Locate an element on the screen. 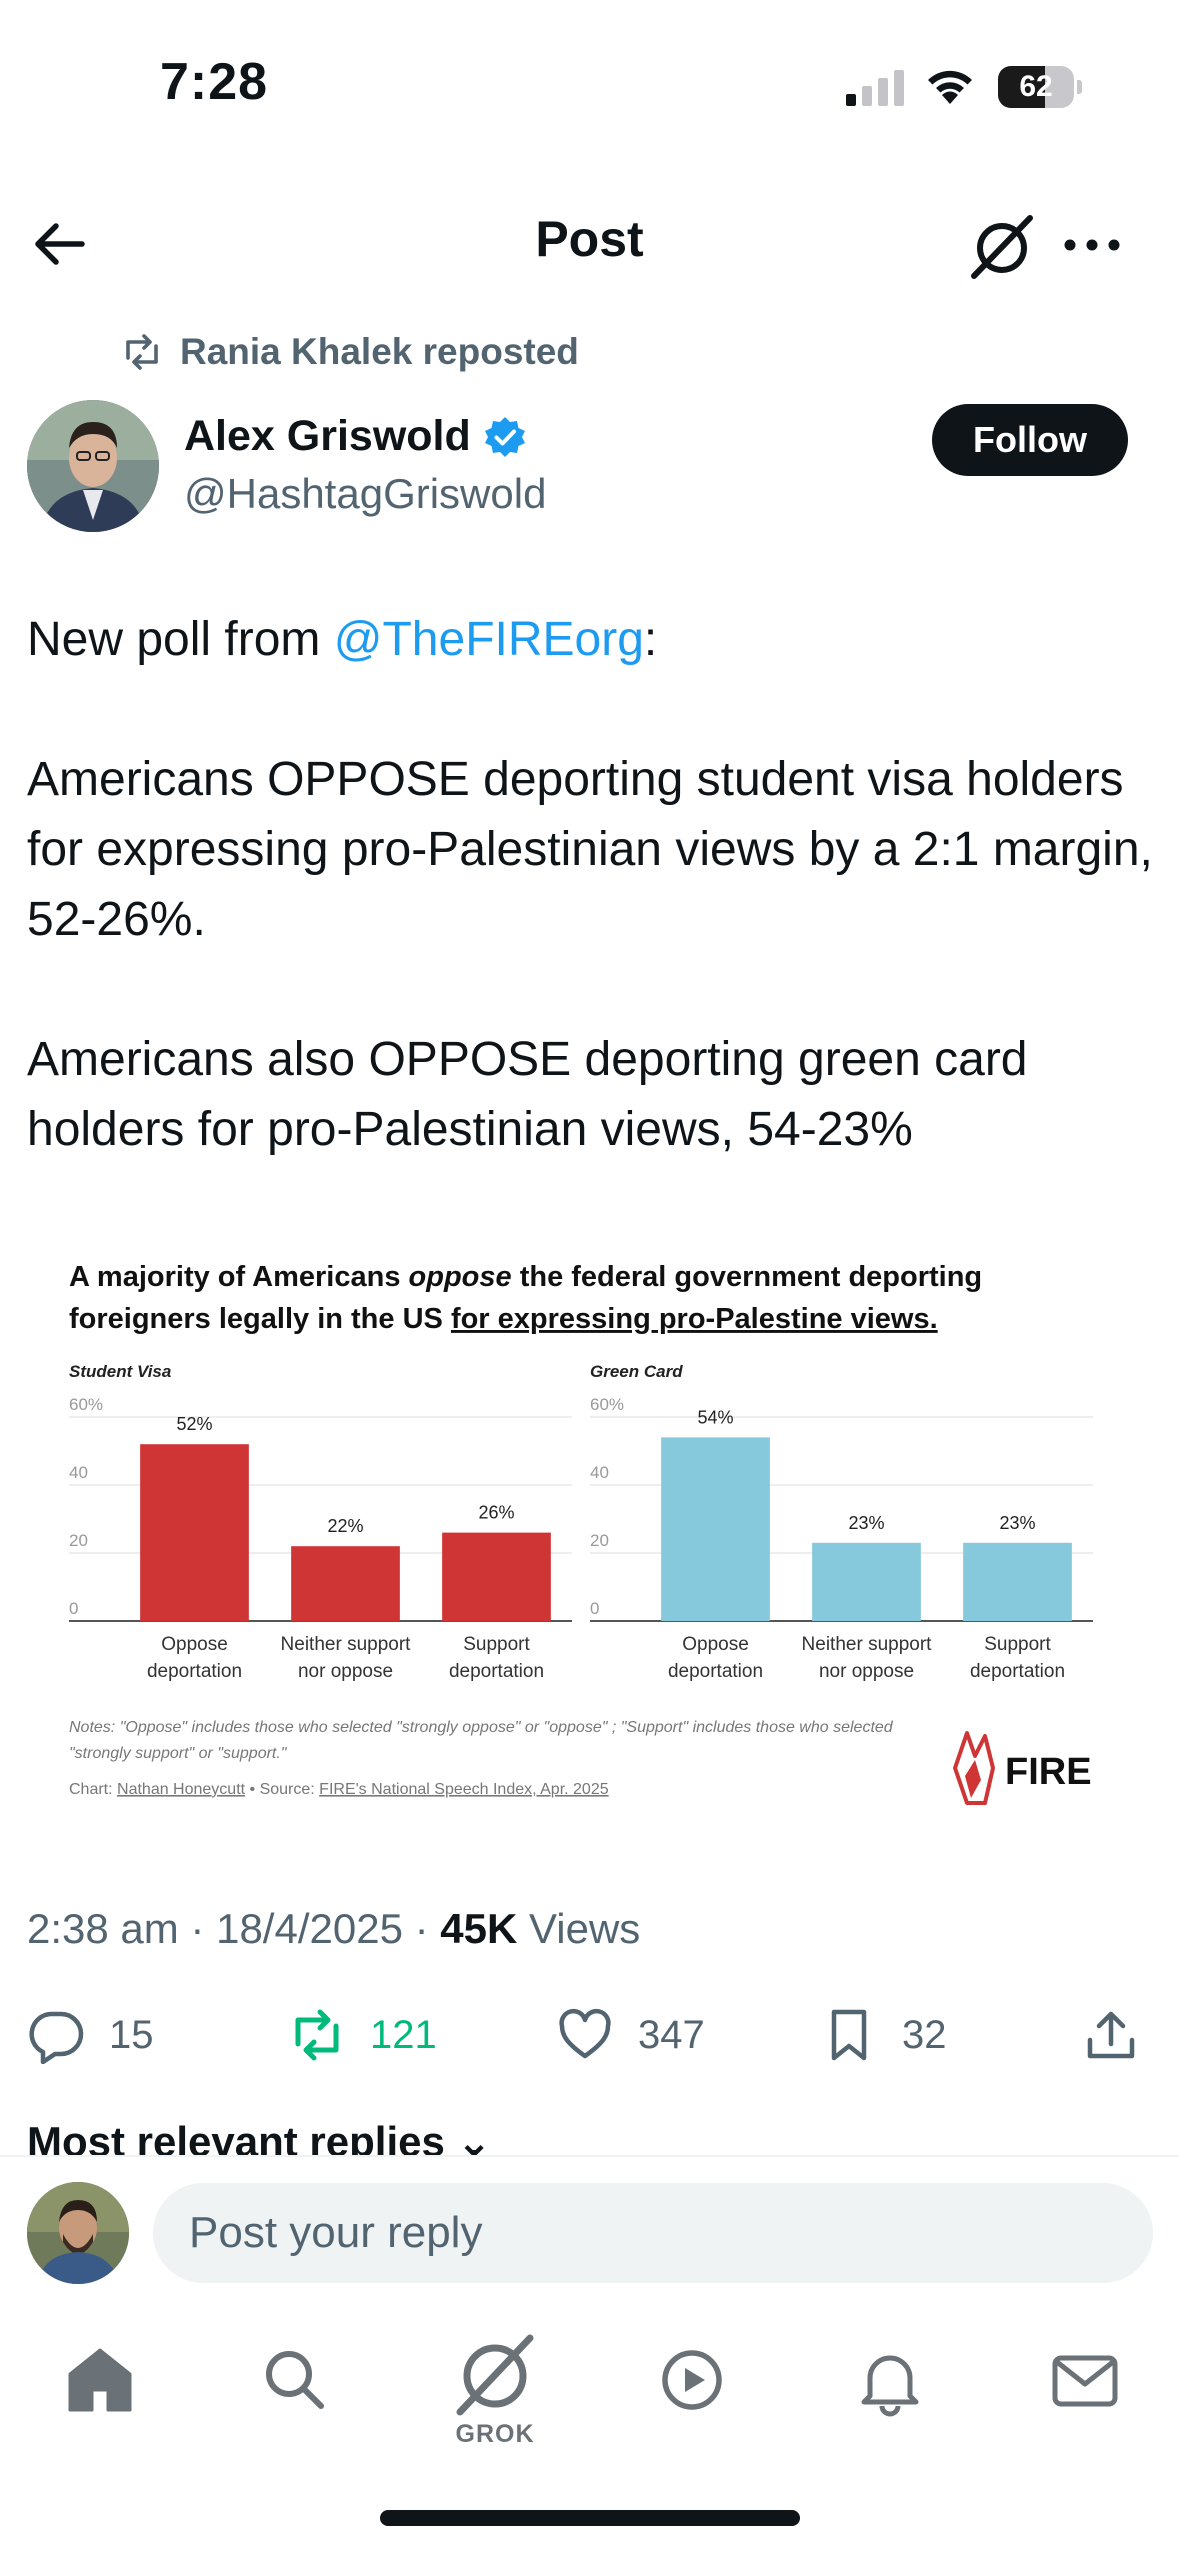 This screenshot has height=2556, width=1179. play-icon is located at coordinates (692, 2380).